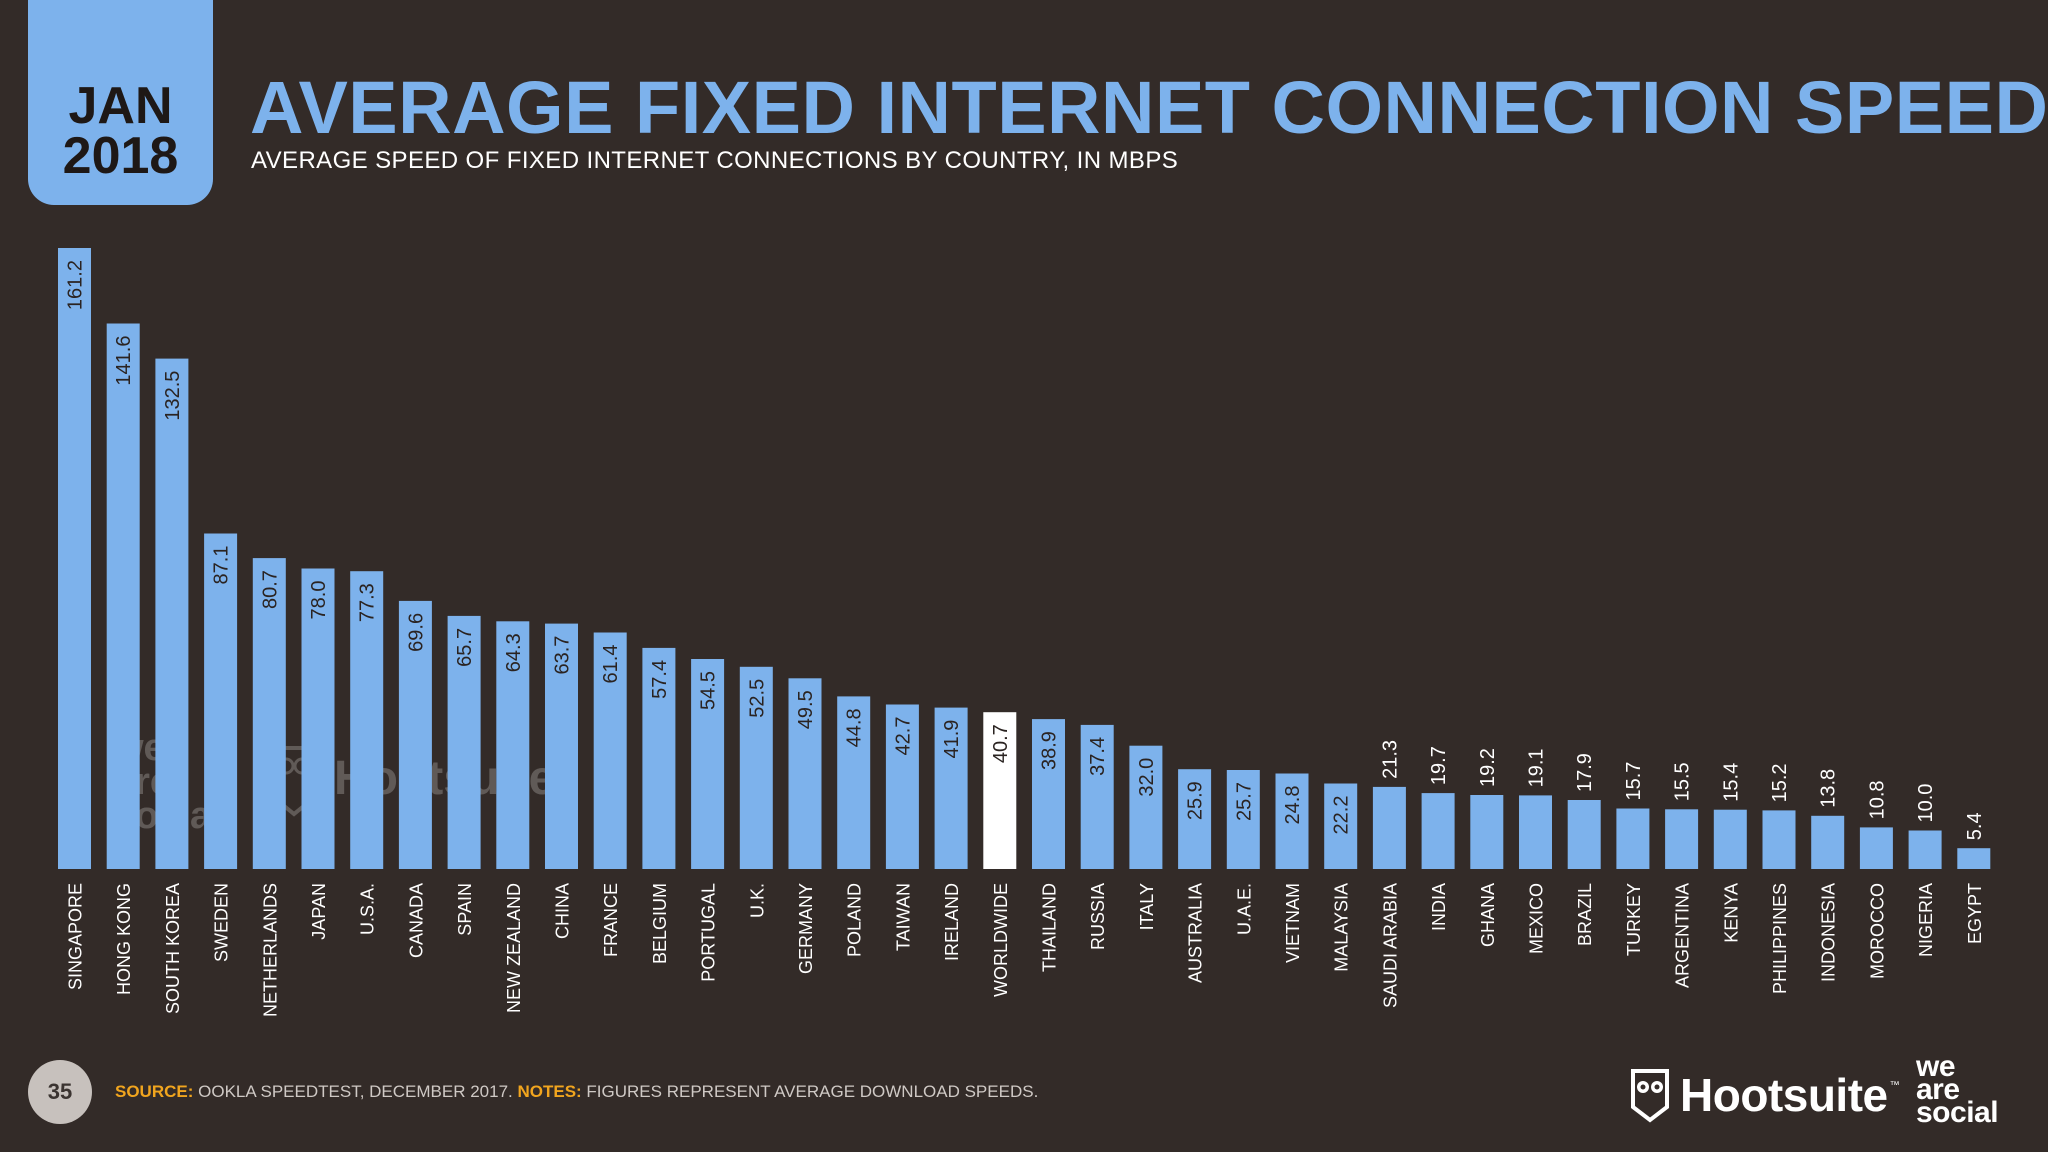 Image resolution: width=2048 pixels, height=1152 pixels. I want to click on category-label: FRANCE, so click(611, 920).